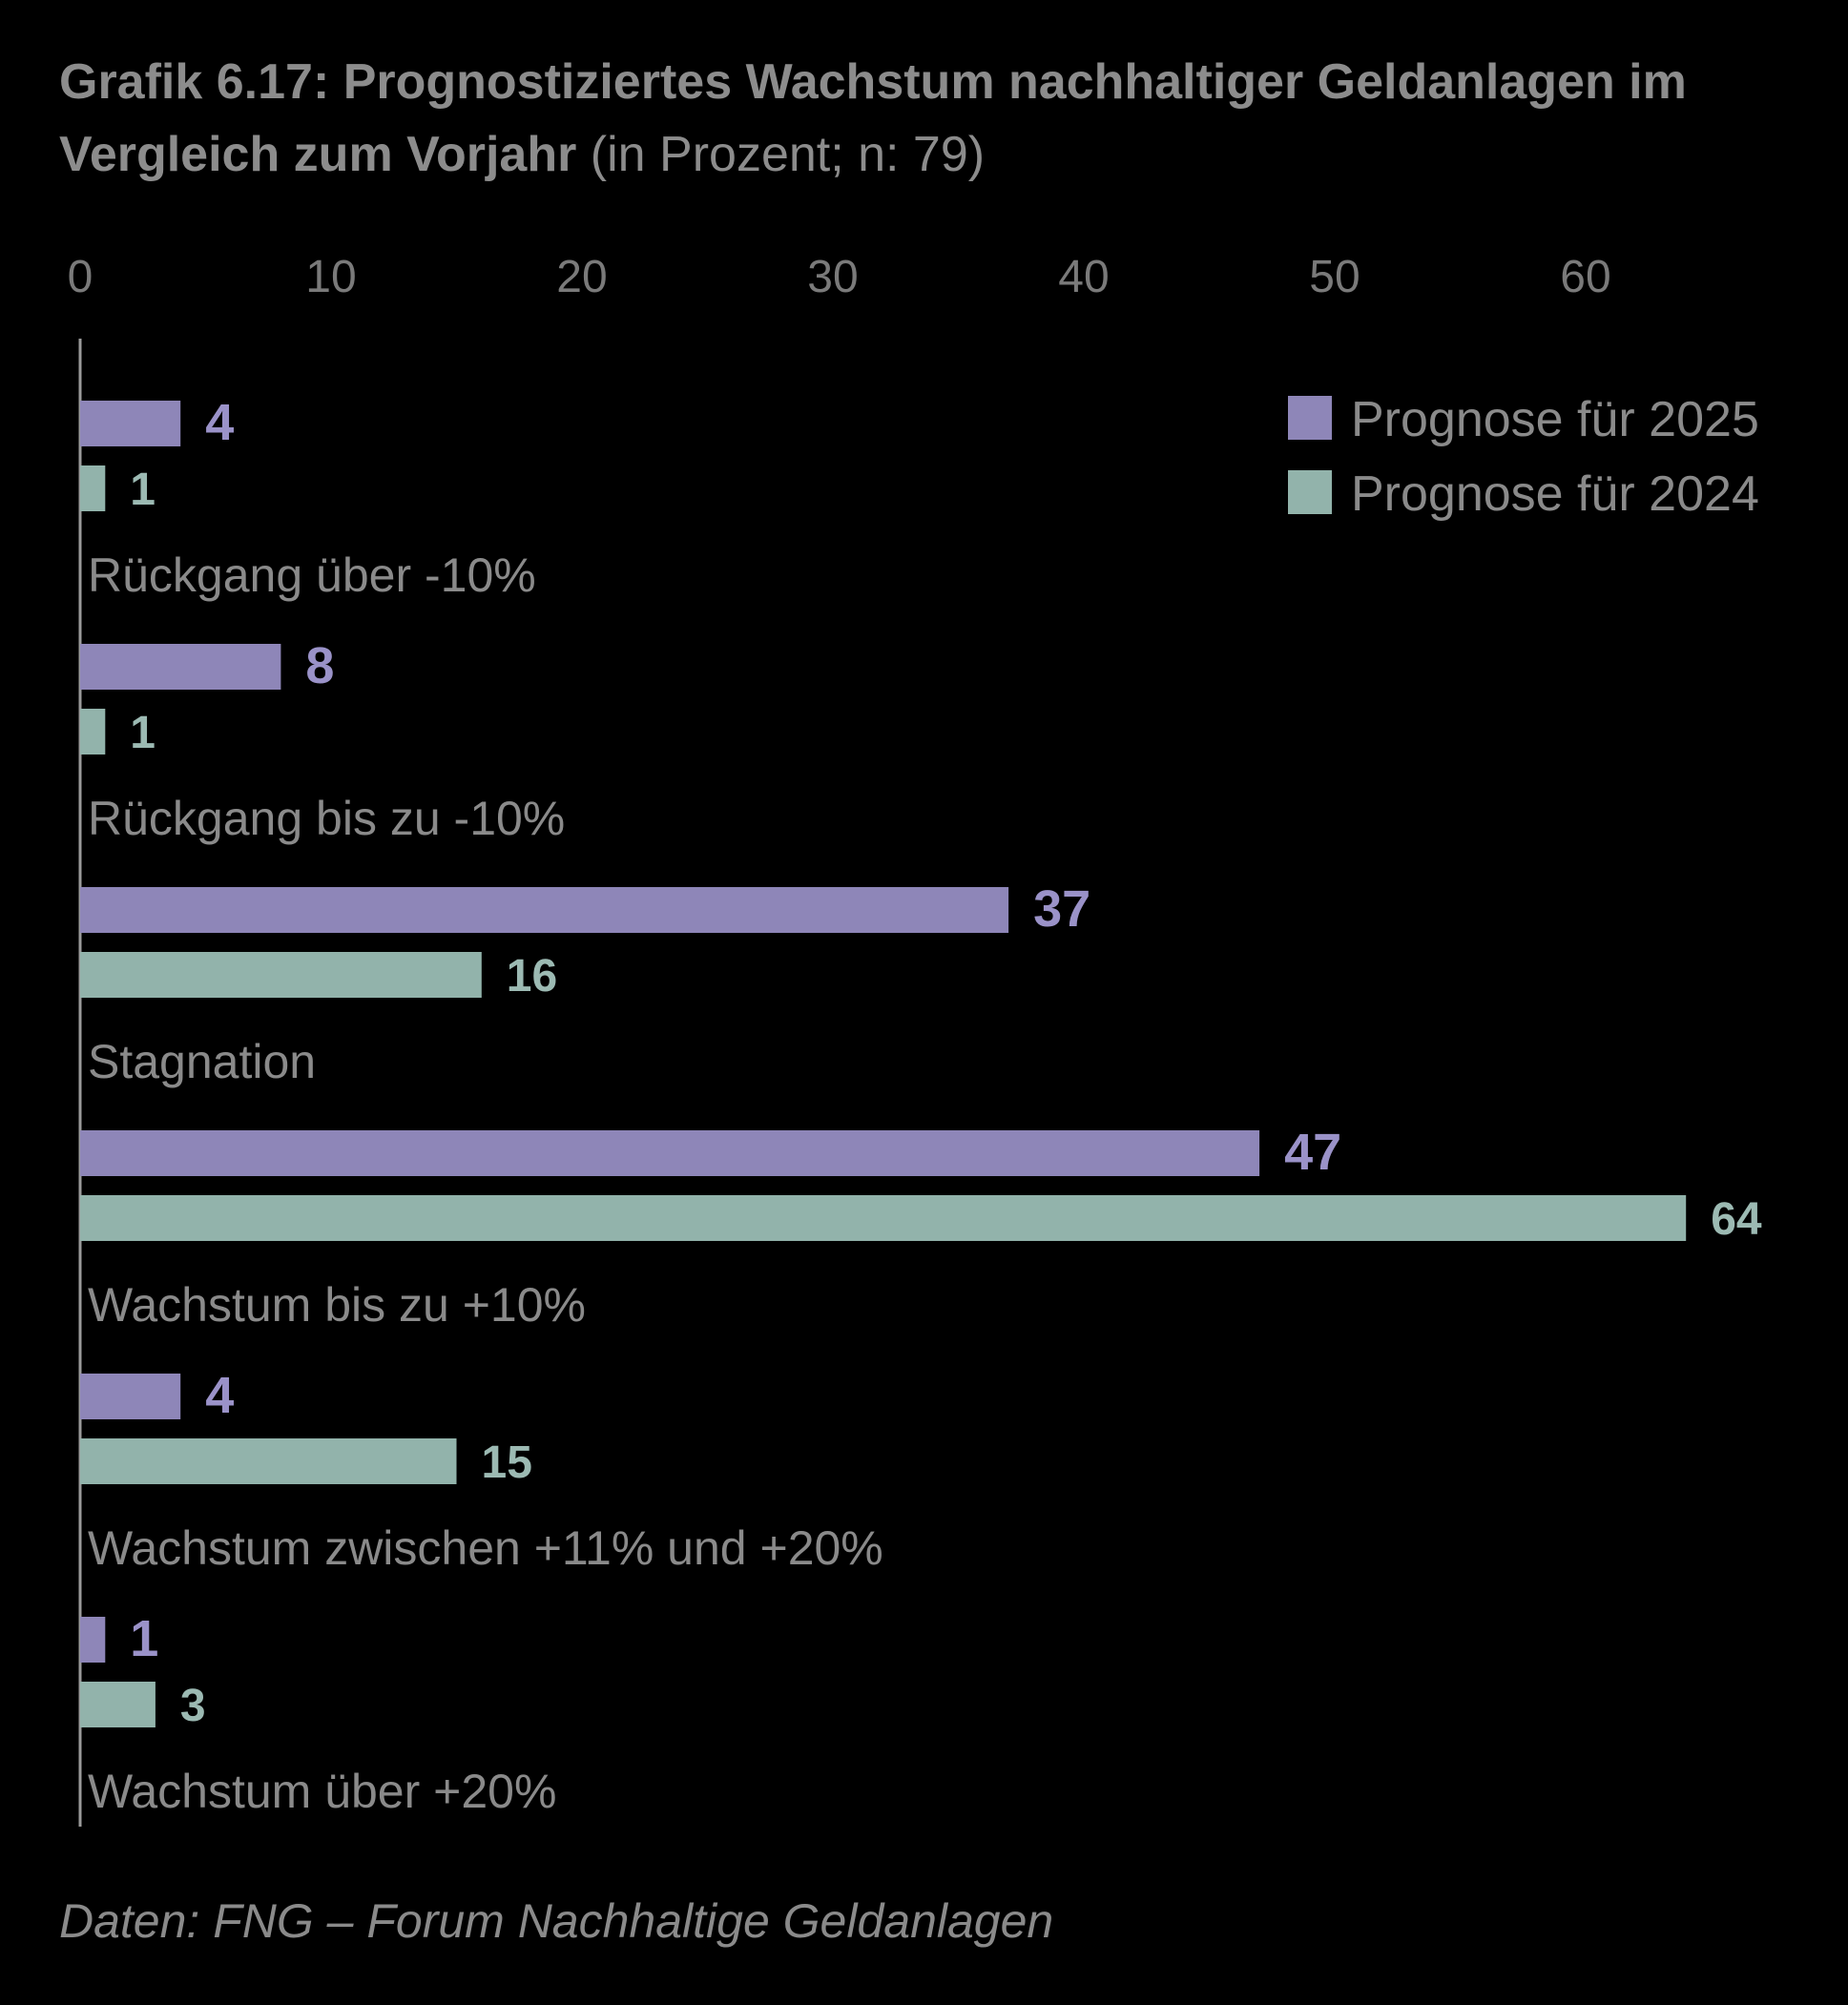  Describe the element at coordinates (337, 1305) in the screenshot. I see `category-label: Wachstum bis zu +10%` at that location.